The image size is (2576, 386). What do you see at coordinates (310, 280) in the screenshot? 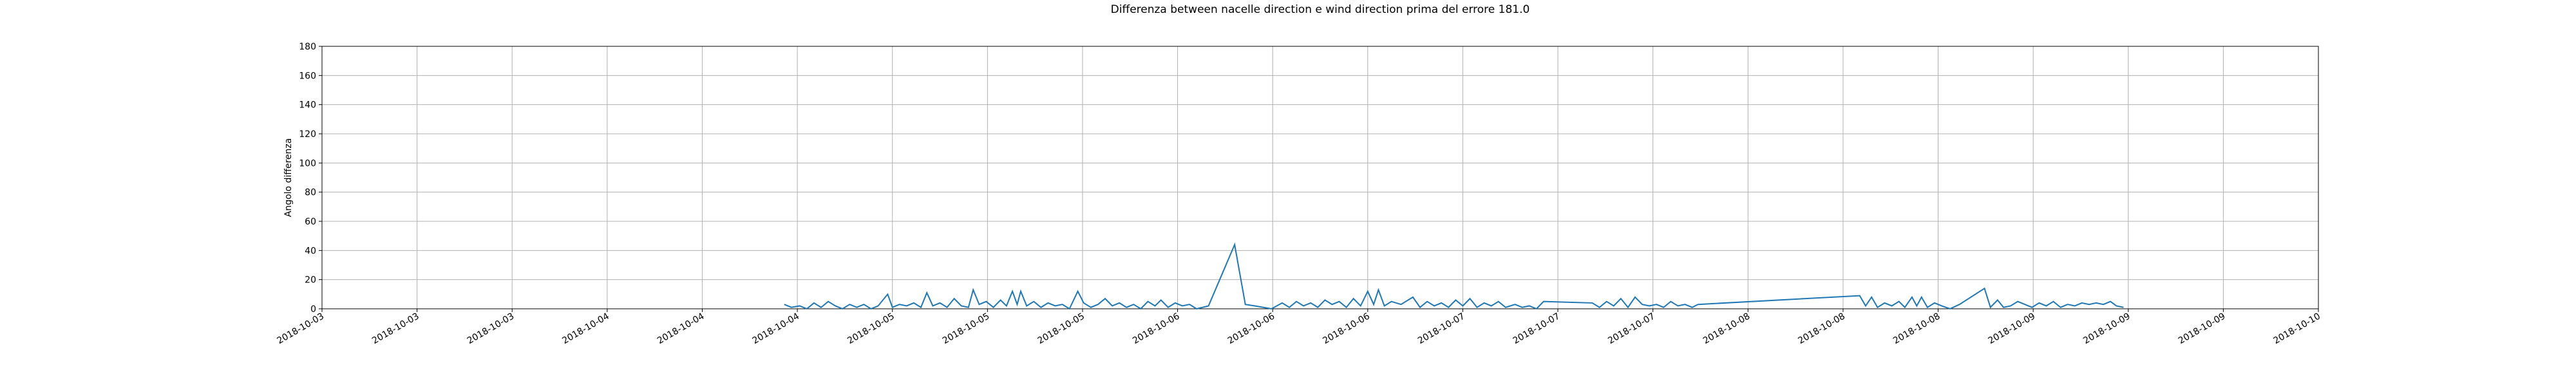
I see `y-tick-label: 20` at bounding box center [310, 280].